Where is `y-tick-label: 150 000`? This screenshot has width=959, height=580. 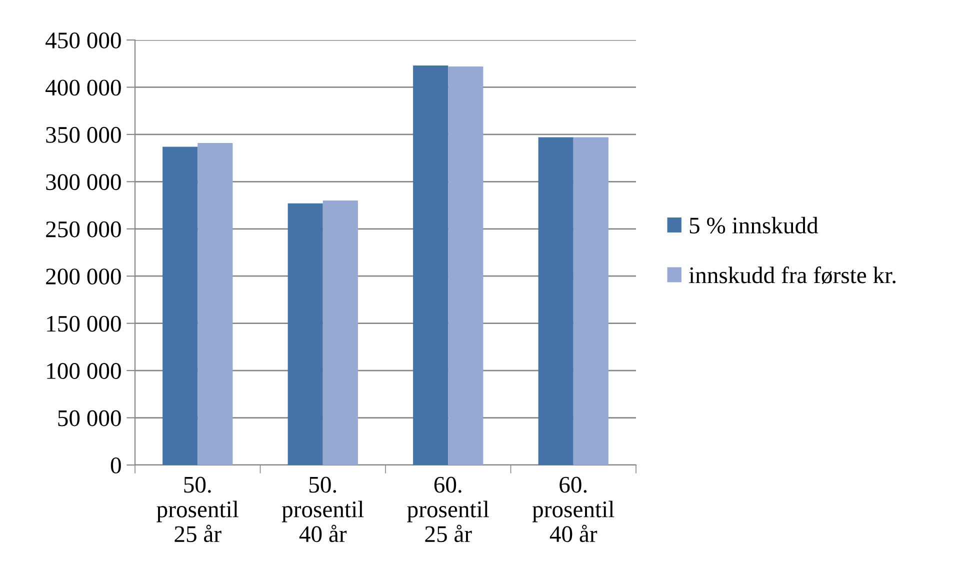
y-tick-label: 150 000 is located at coordinates (84, 324).